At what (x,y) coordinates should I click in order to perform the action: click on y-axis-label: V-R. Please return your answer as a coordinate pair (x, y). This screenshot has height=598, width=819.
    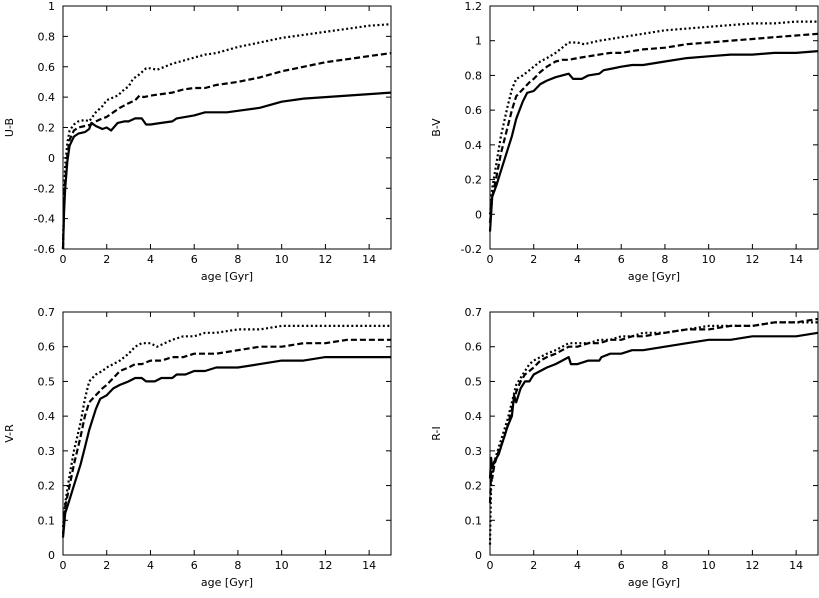
    Looking at the image, I should click on (9, 433).